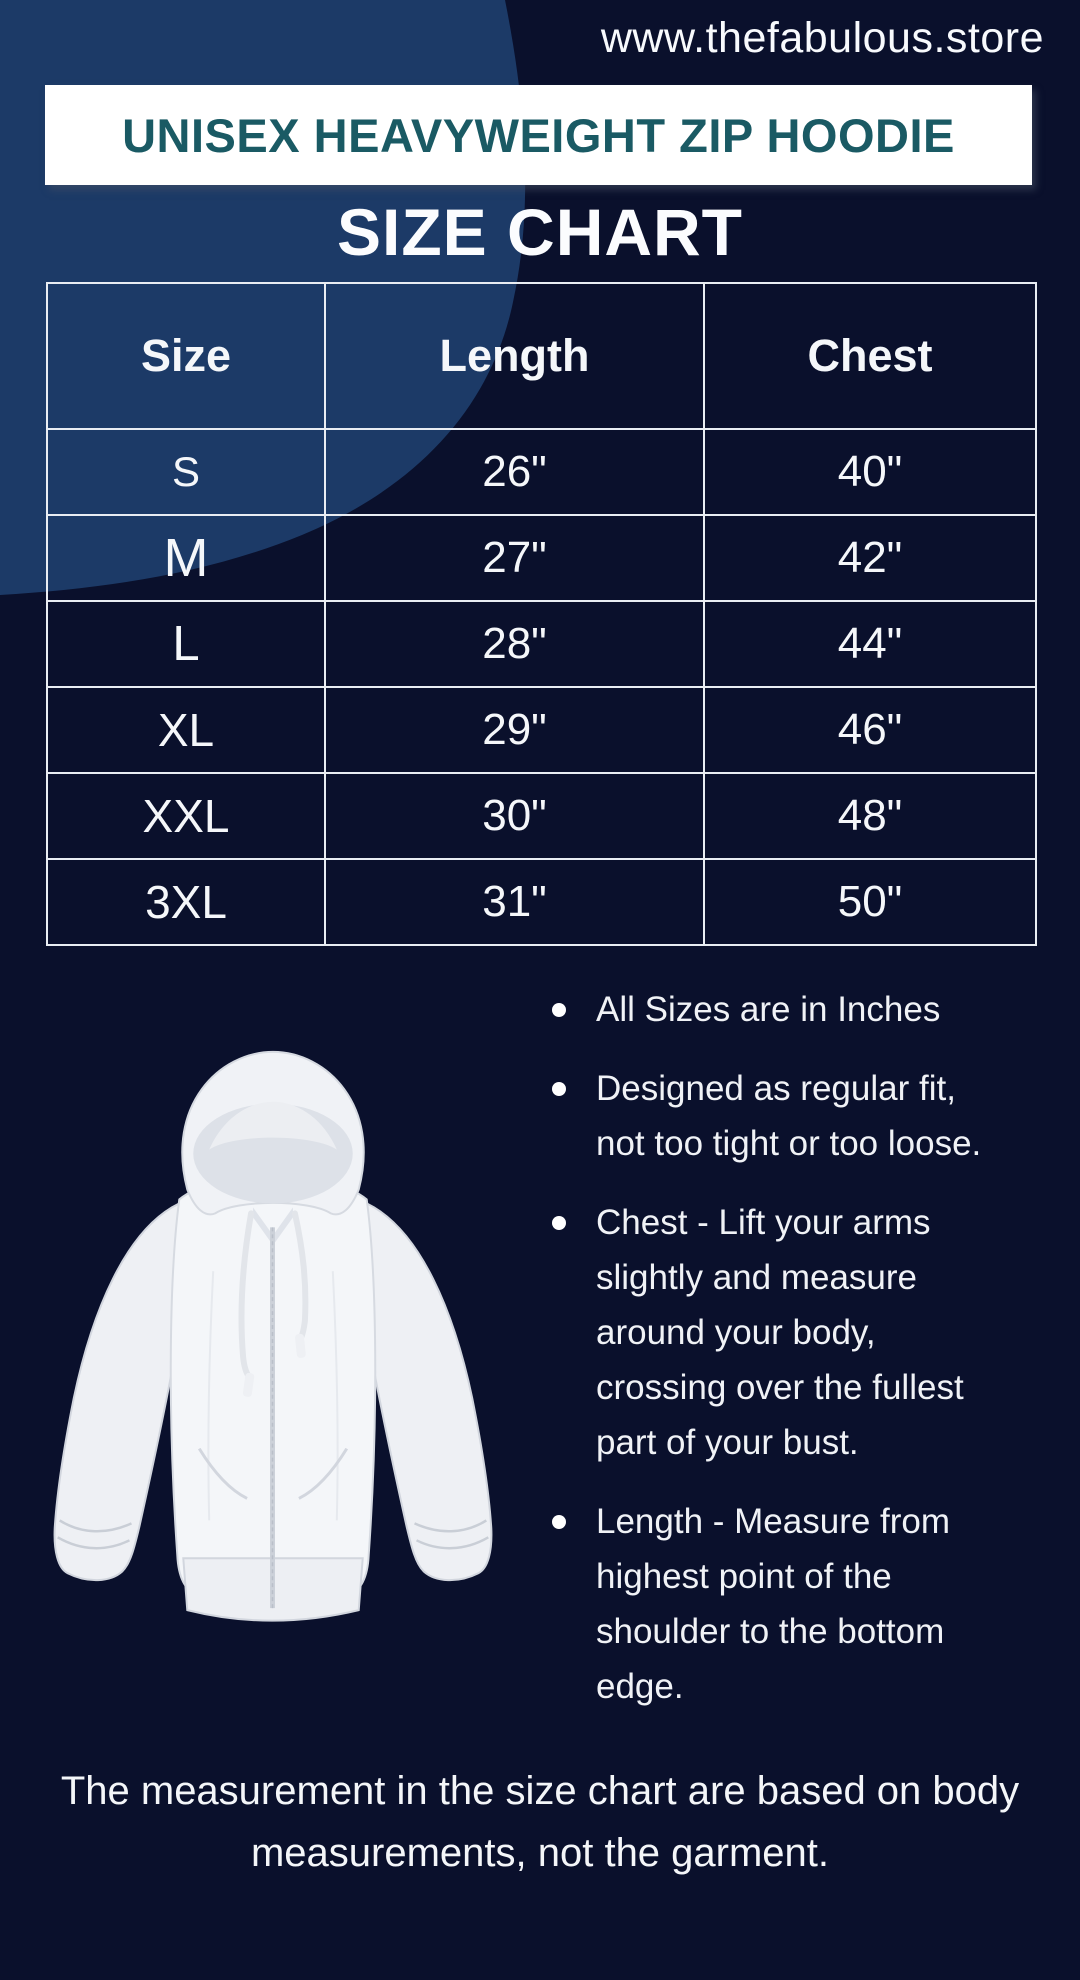 This screenshot has width=1080, height=1980. I want to click on cell-length: 26", so click(514, 472).